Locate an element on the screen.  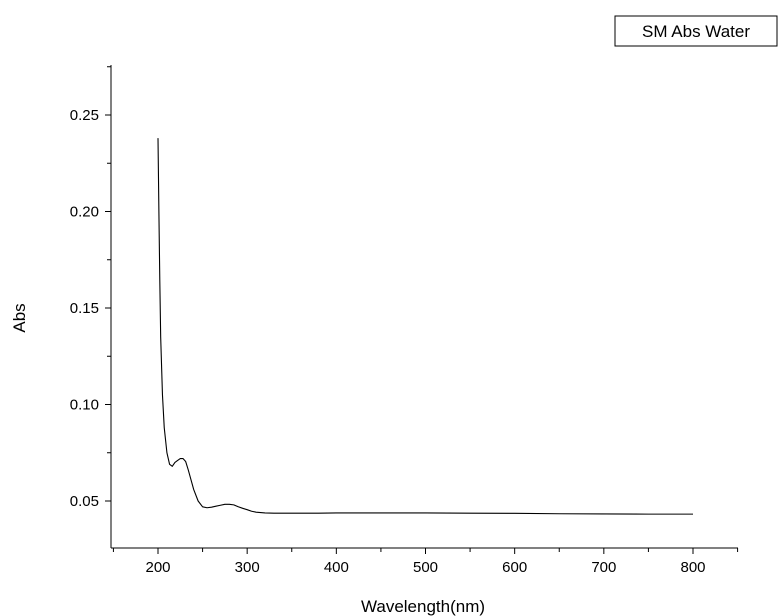
x-tick-label: 600 is located at coordinates (514, 567).